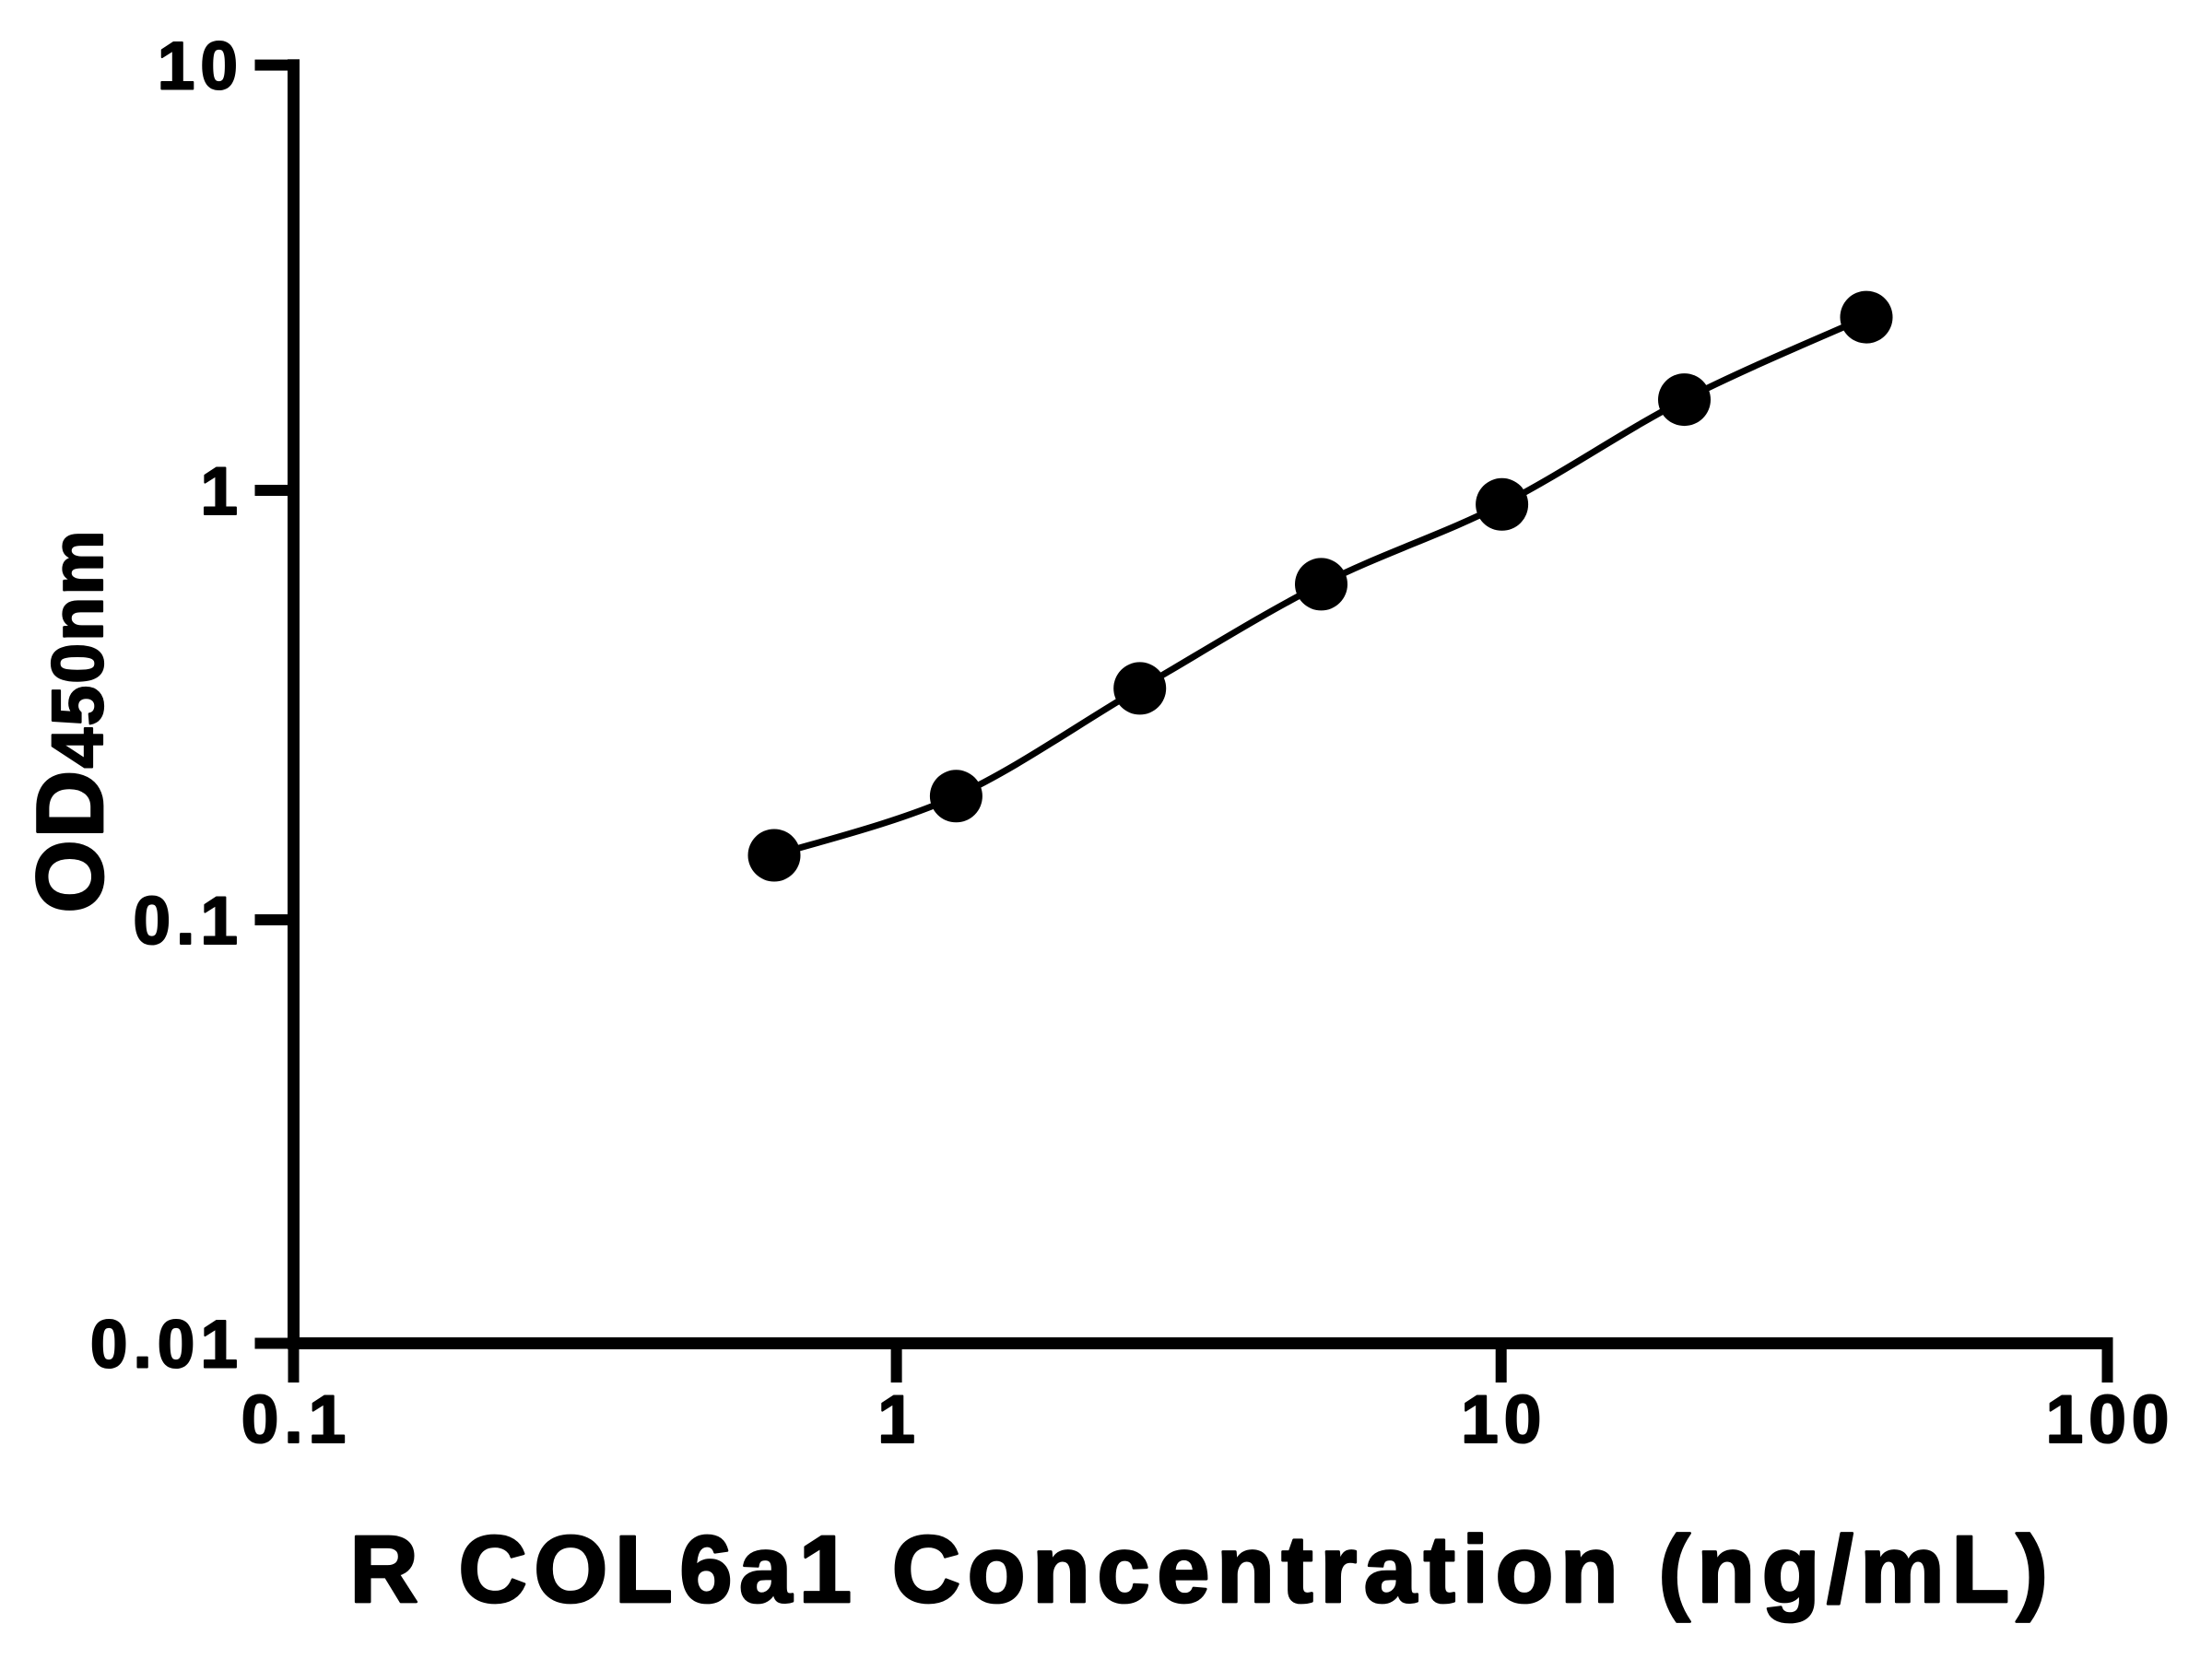 Image resolution: width=2212 pixels, height=1659 pixels. Describe the element at coordinates (1201, 1569) in the screenshot. I see `svg-text: R COL6a1 Concentration (ng/mL)` at that location.